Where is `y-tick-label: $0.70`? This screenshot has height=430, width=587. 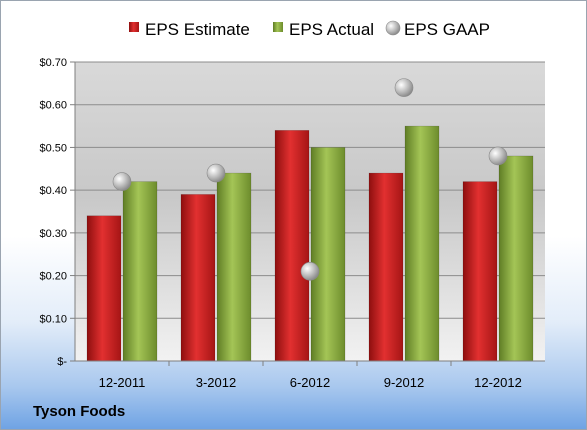 y-tick-label: $0.70 is located at coordinates (53, 63).